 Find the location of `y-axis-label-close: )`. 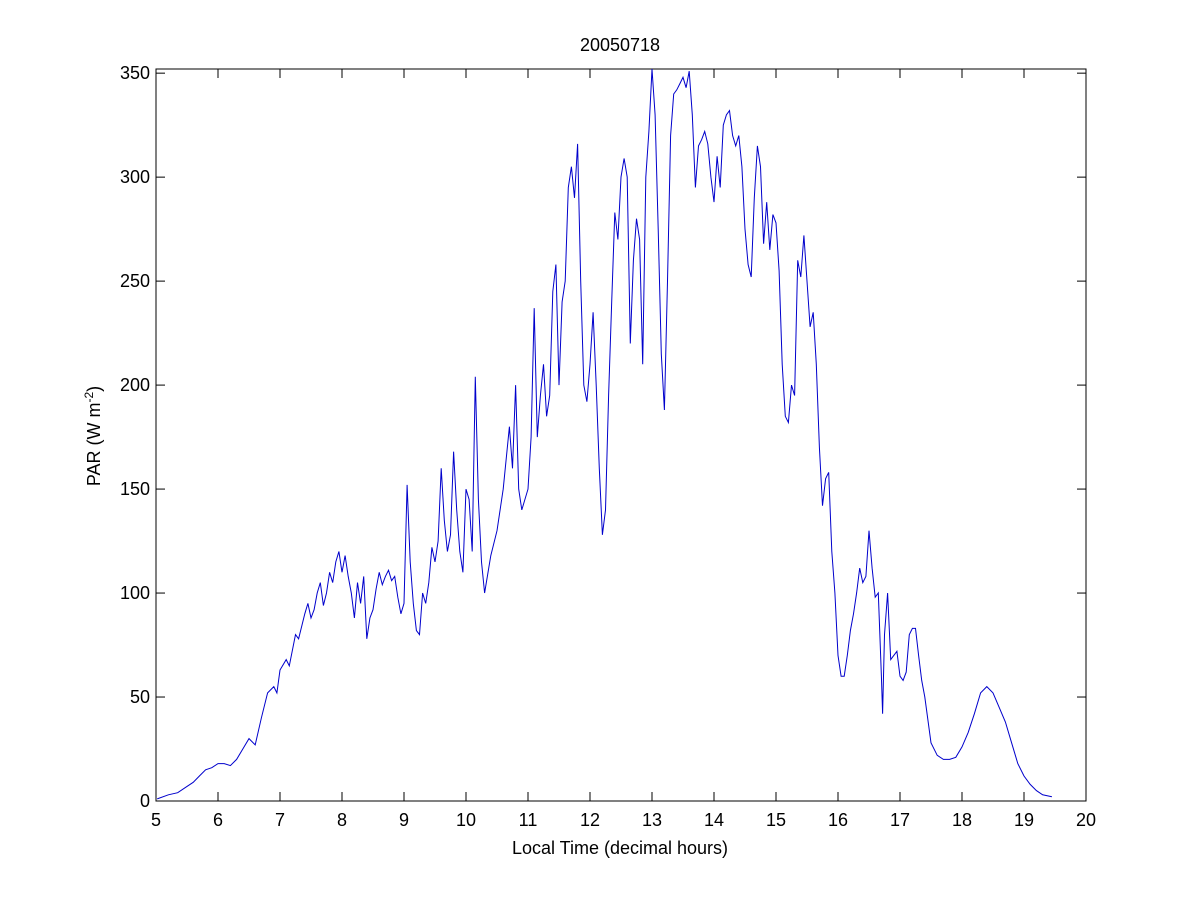

y-axis-label-close: ) is located at coordinates (94, 389).